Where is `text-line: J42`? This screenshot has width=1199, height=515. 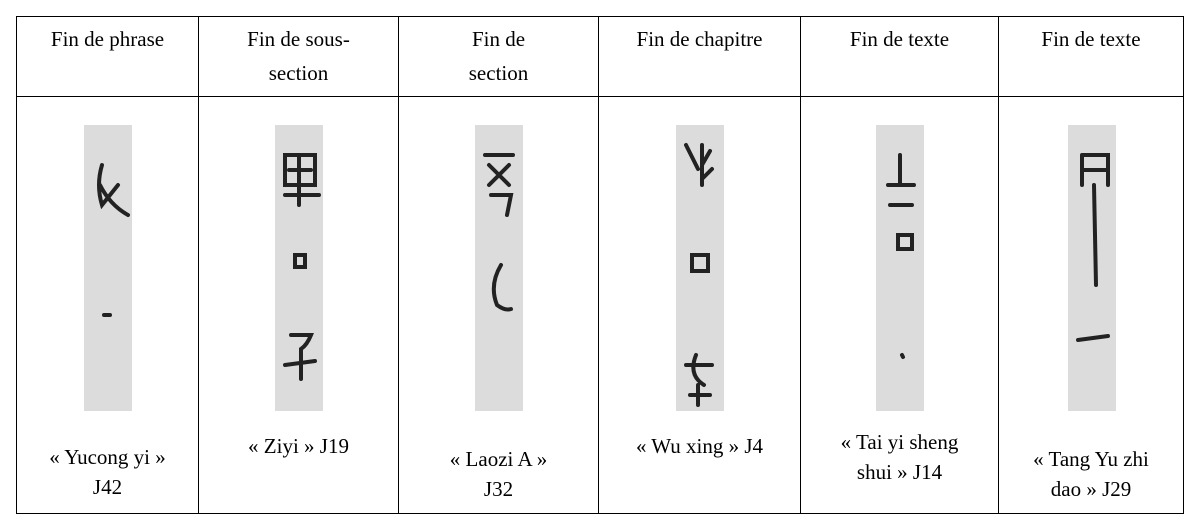 text-line: J42 is located at coordinates (107, 487).